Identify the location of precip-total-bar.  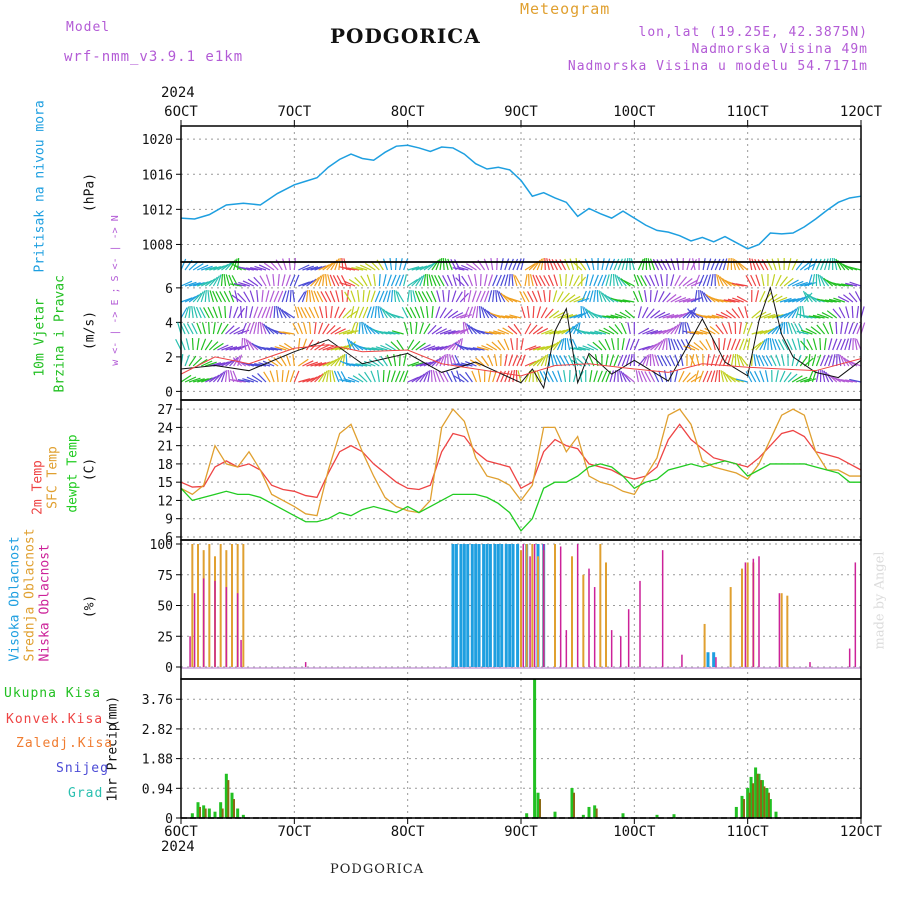
(226, 795).